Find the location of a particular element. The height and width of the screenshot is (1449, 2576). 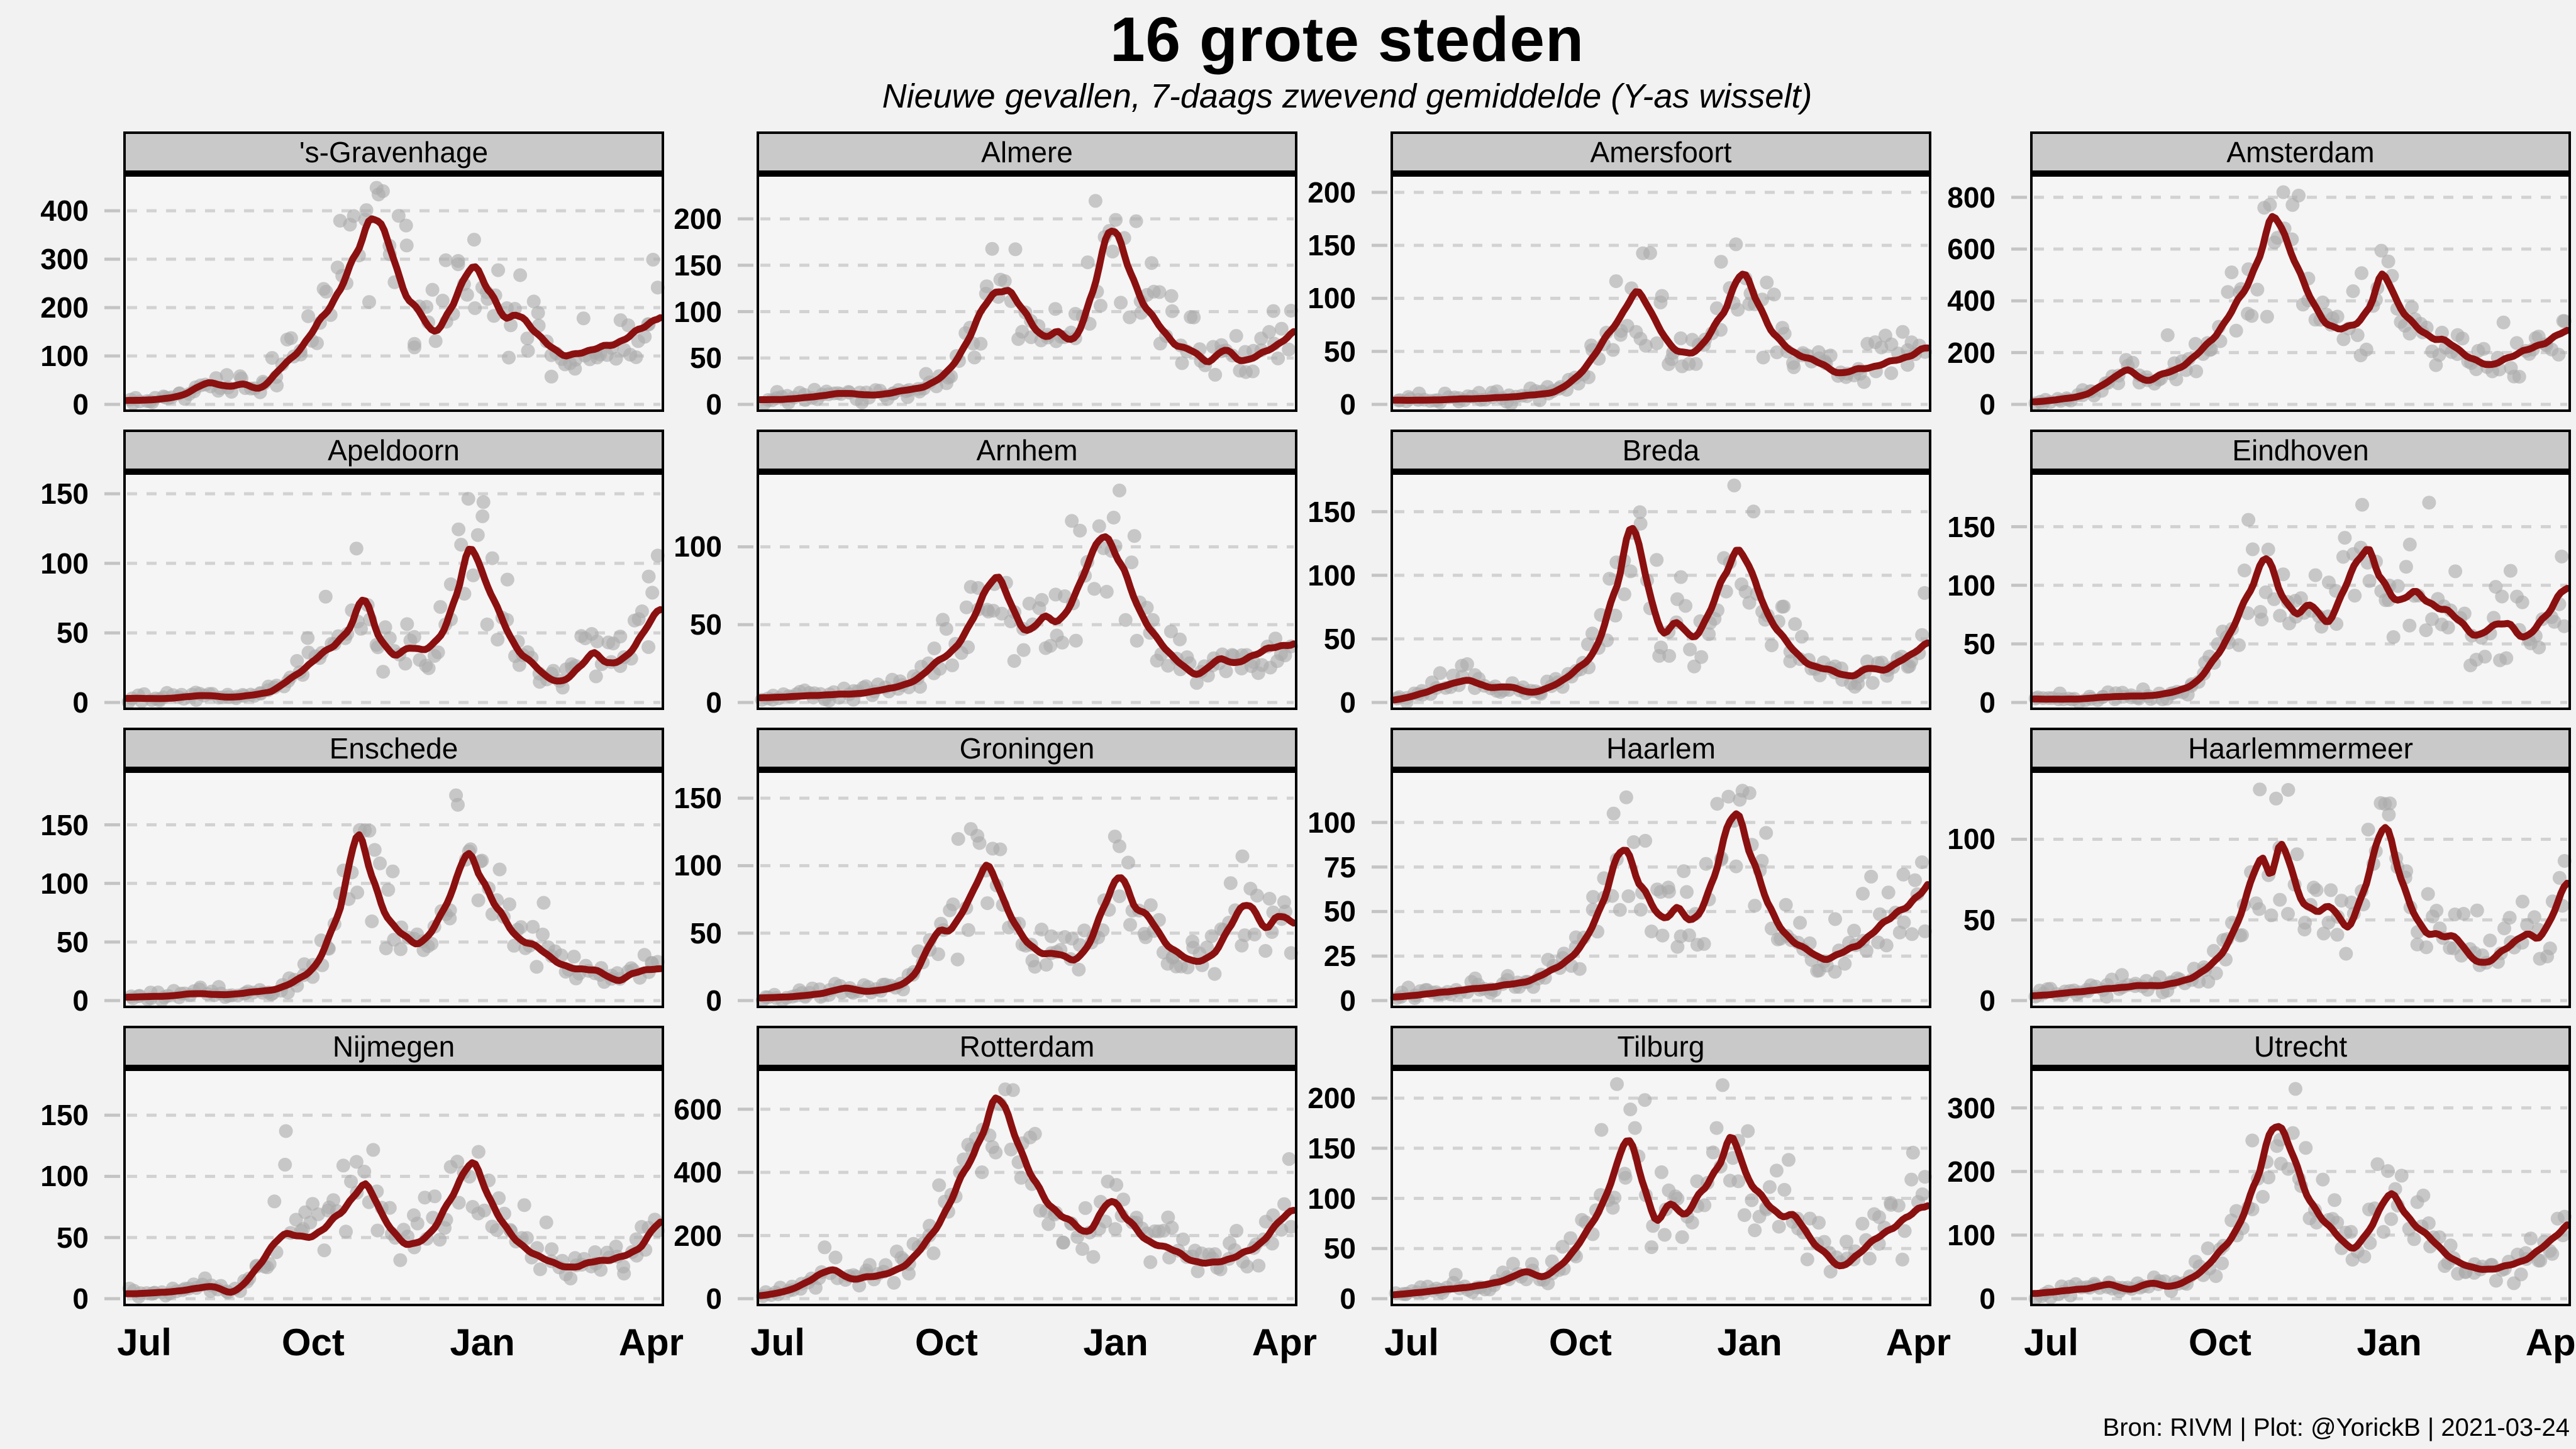

facet-title: Rotterdam is located at coordinates (1027, 1046).